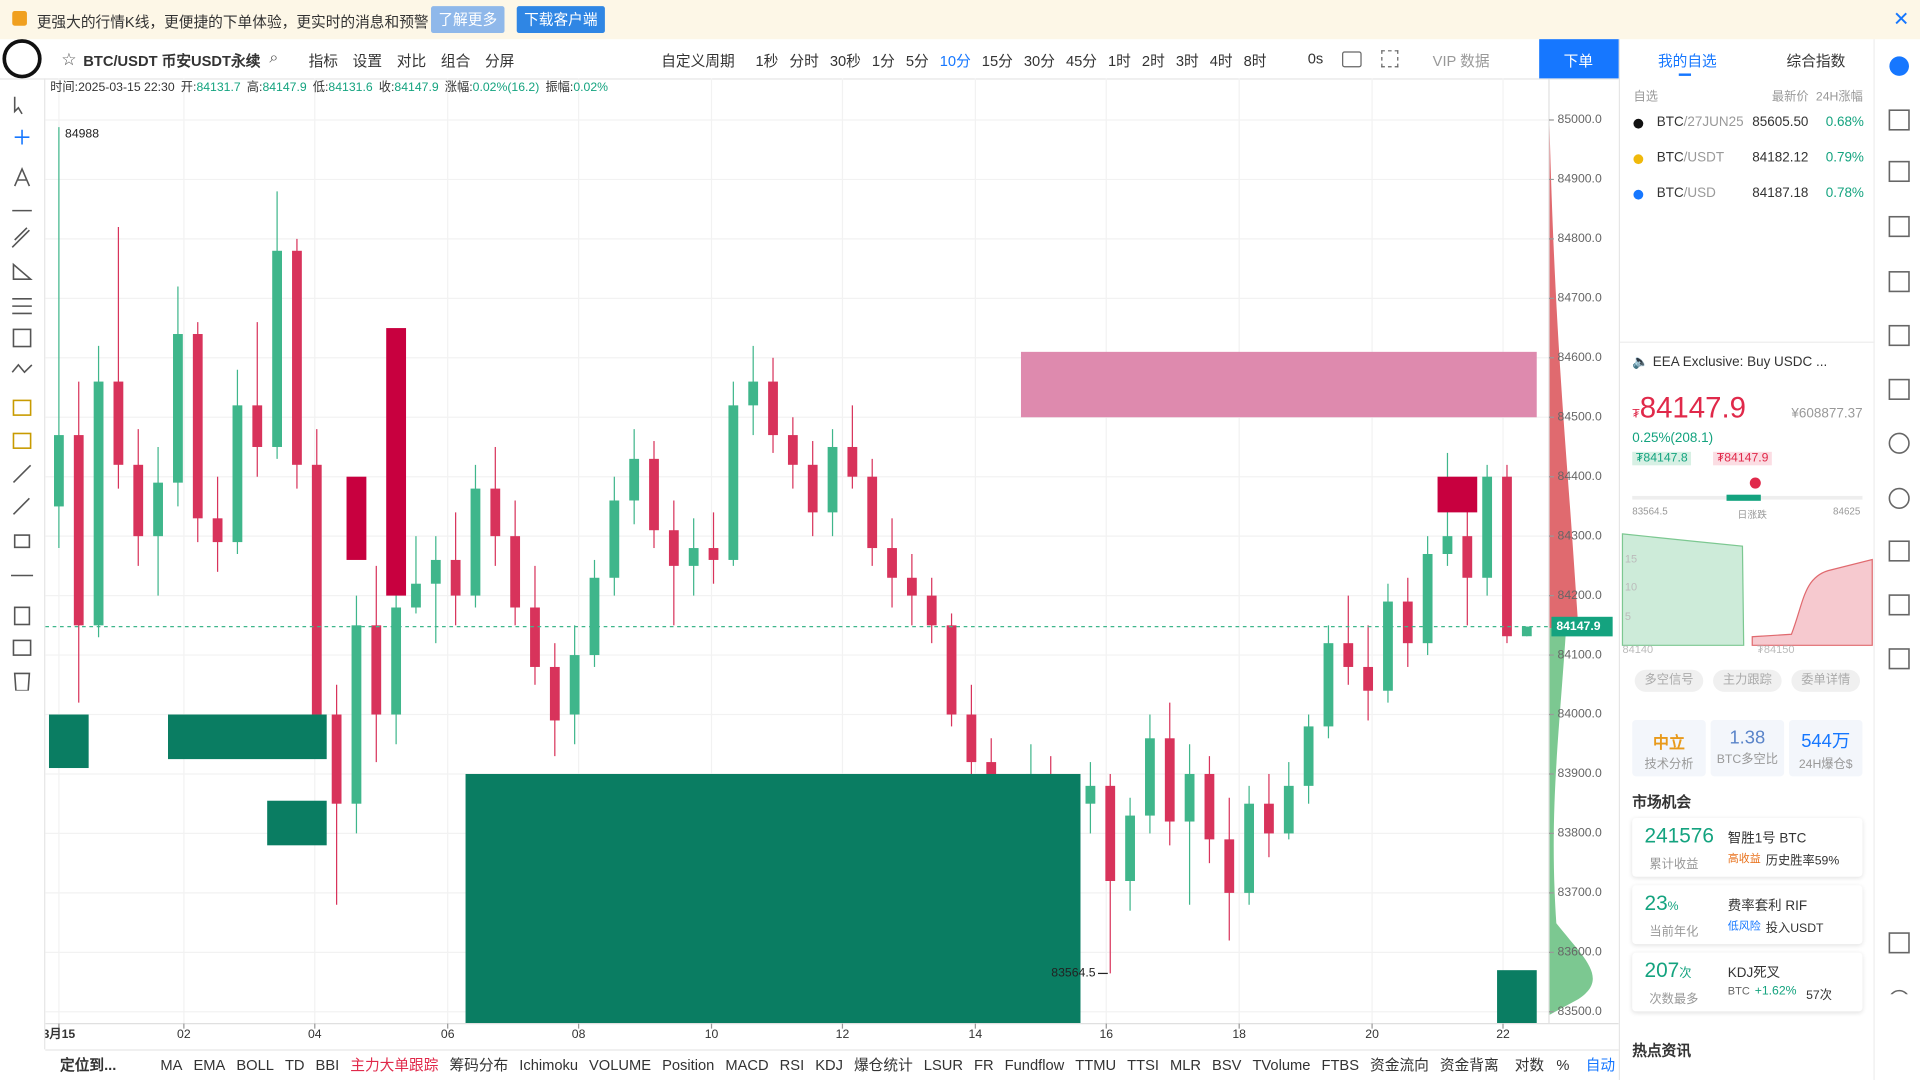 The height and width of the screenshot is (1080, 1920). Describe the element at coordinates (22, 368) in the screenshot. I see `wave-icon` at that location.